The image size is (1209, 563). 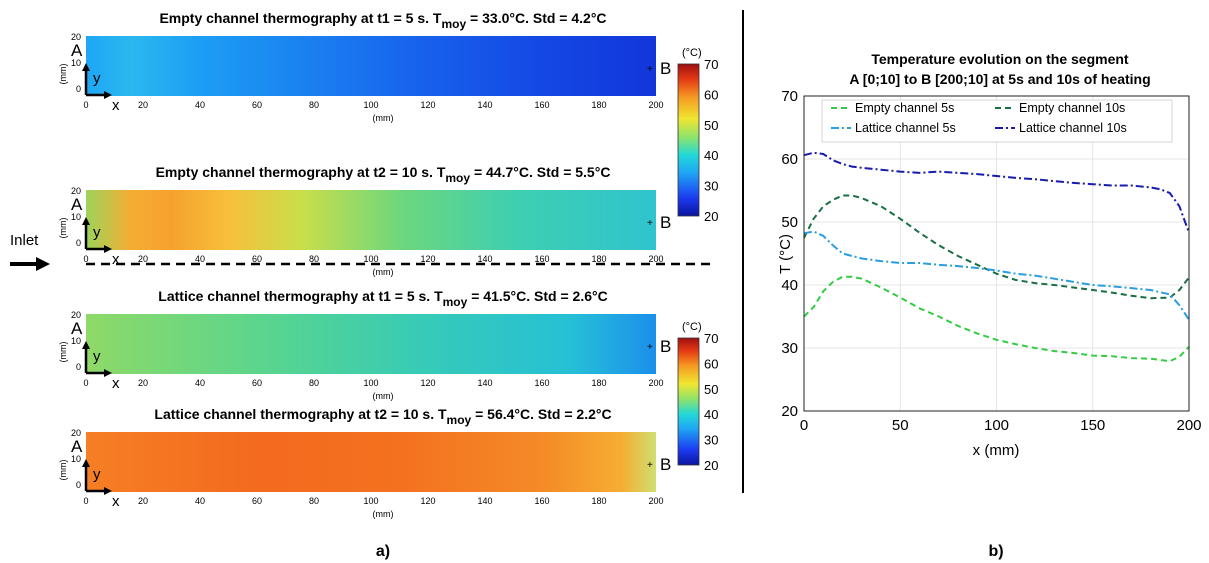 I want to click on panel-b-label: b), so click(x=995, y=551).